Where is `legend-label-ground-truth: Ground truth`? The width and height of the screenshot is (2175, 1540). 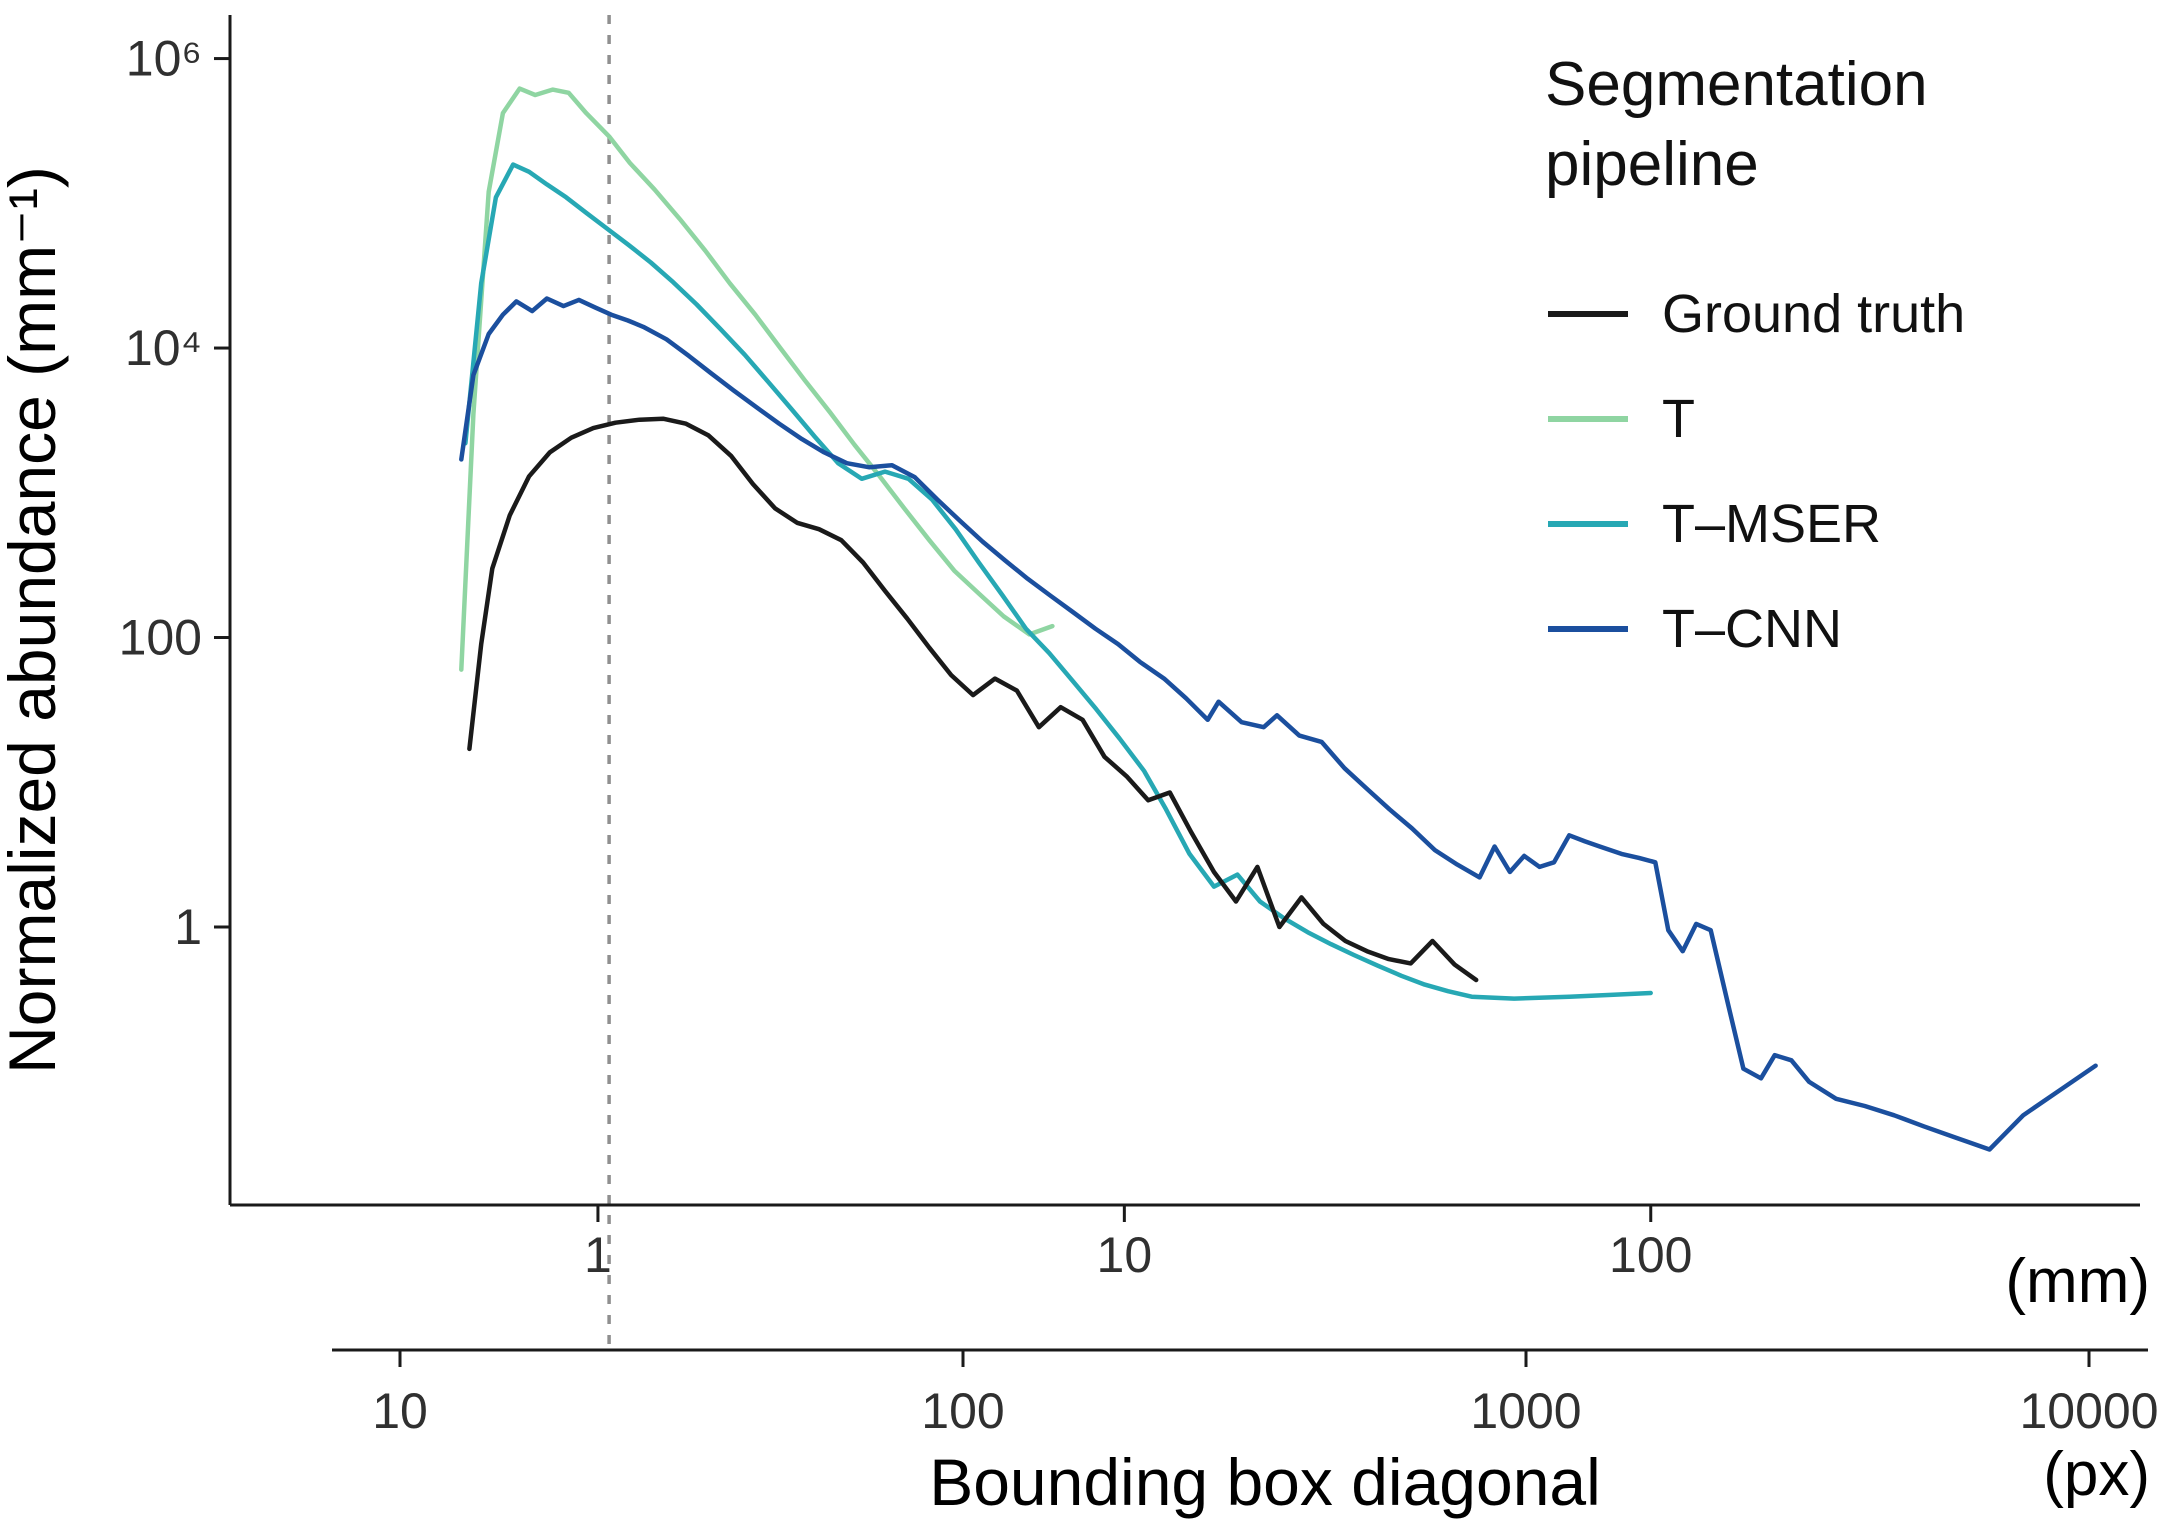 legend-label-ground-truth: Ground truth is located at coordinates (1813, 314).